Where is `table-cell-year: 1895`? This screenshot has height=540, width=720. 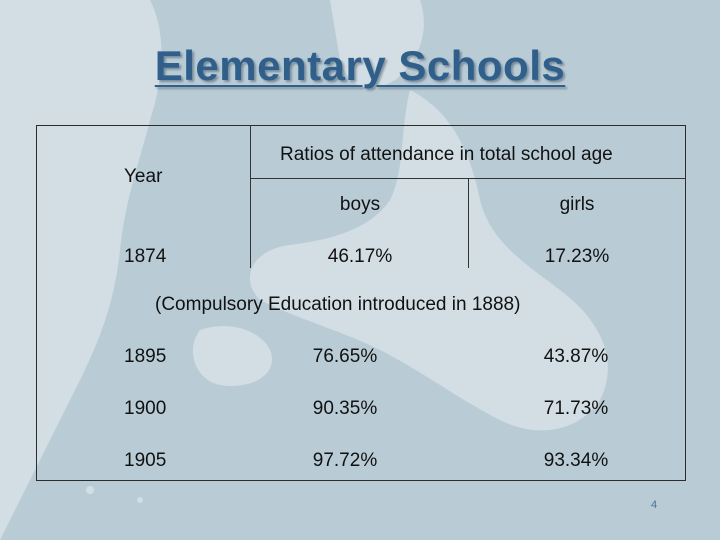 table-cell-year: 1895 is located at coordinates (145, 356).